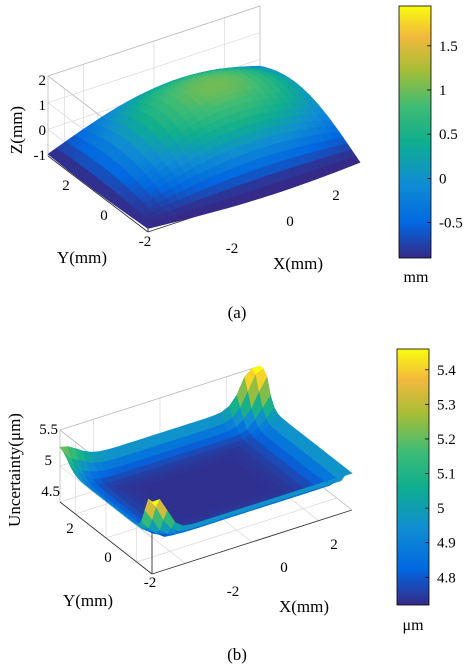 This screenshot has width=474, height=668. Describe the element at coordinates (108, 558) in the screenshot. I see `panel-b-ytick: 0` at that location.